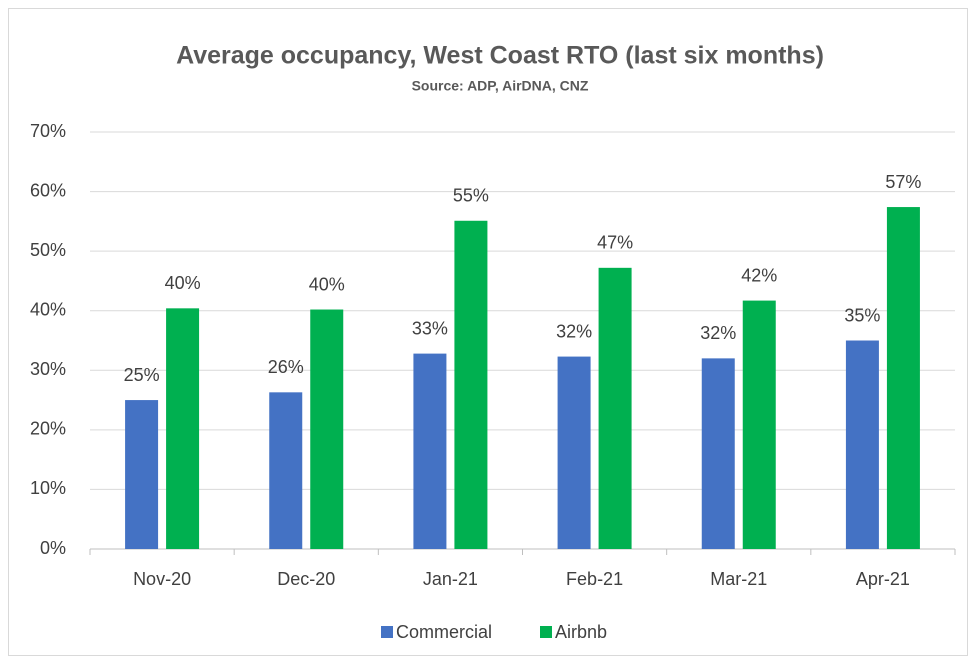 This screenshot has width=976, height=664. I want to click on x-tick-label: Apr-21, so click(883, 579).